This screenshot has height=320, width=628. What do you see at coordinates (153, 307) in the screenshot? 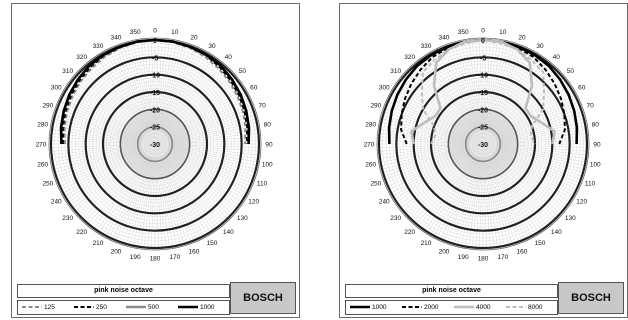
I see `legend-label: 500` at bounding box center [153, 307].